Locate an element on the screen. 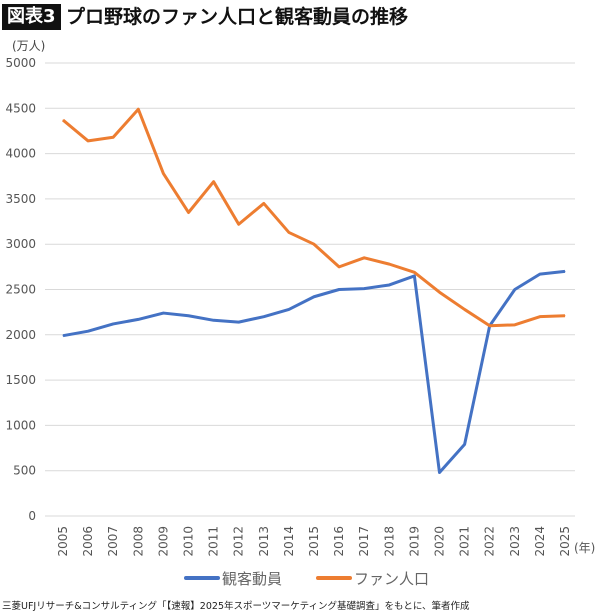 The image size is (600, 613). x-tick-label: 2015 is located at coordinates (314, 541).